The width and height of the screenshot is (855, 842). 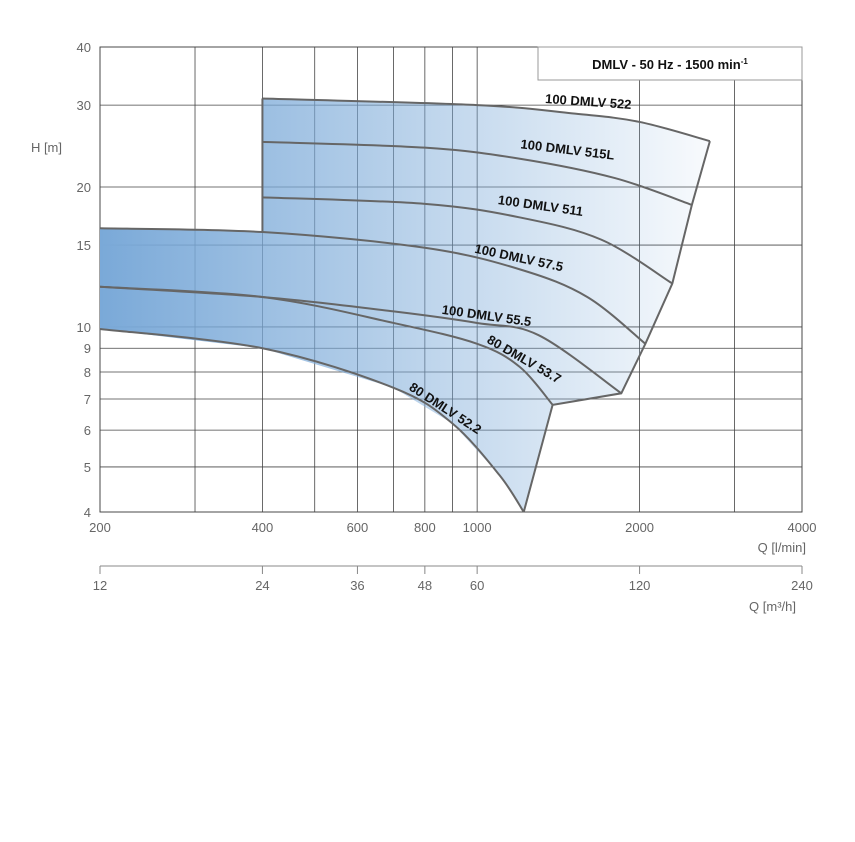 I want to click on x2-tick-label: 120, so click(x=640, y=585).